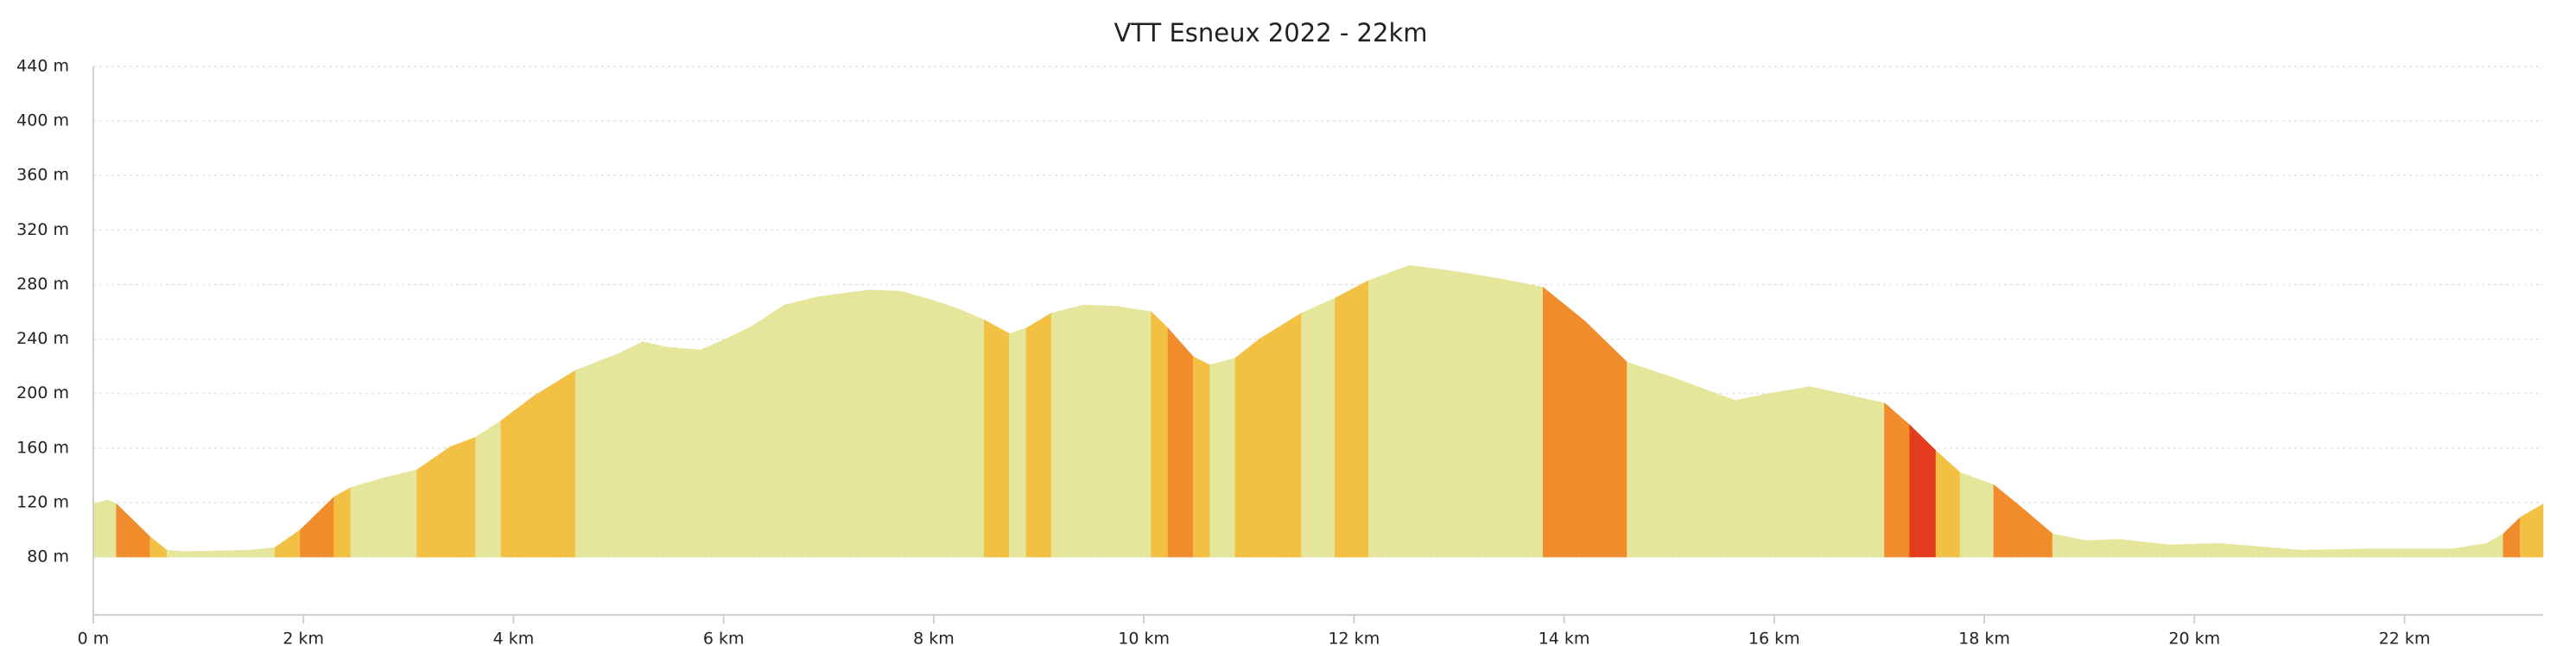 The width and height of the screenshot is (2576, 646). What do you see at coordinates (42, 502) in the screenshot?
I see `y-tick-label: 120 m` at bounding box center [42, 502].